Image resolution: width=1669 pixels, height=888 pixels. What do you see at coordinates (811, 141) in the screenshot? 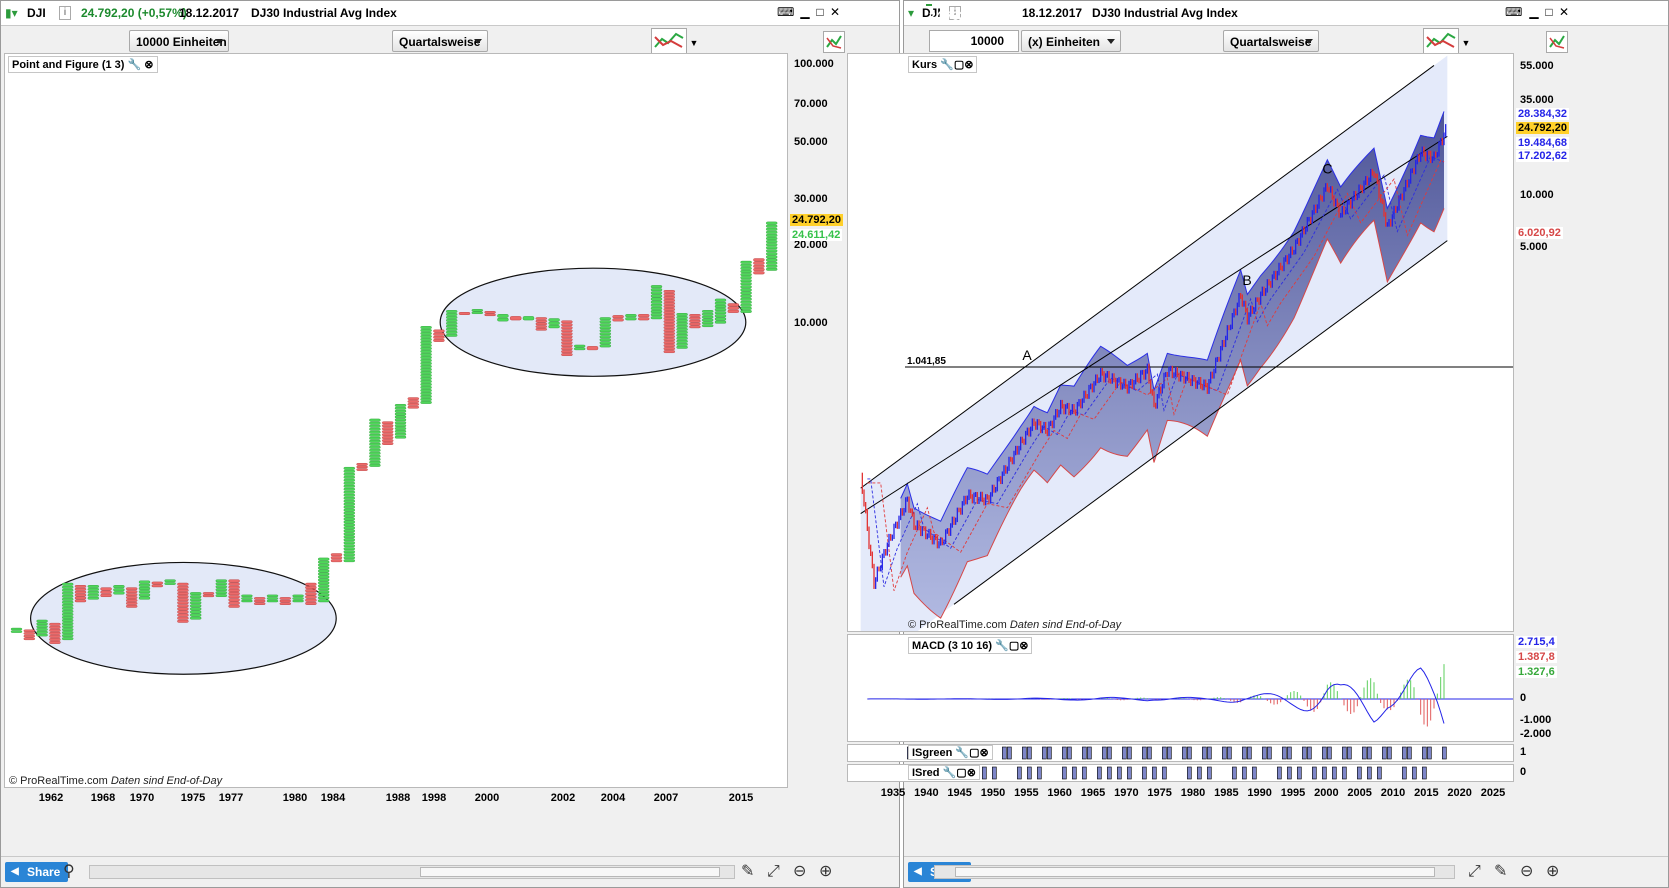
I see `y-tick-label: 50.000` at bounding box center [811, 141].